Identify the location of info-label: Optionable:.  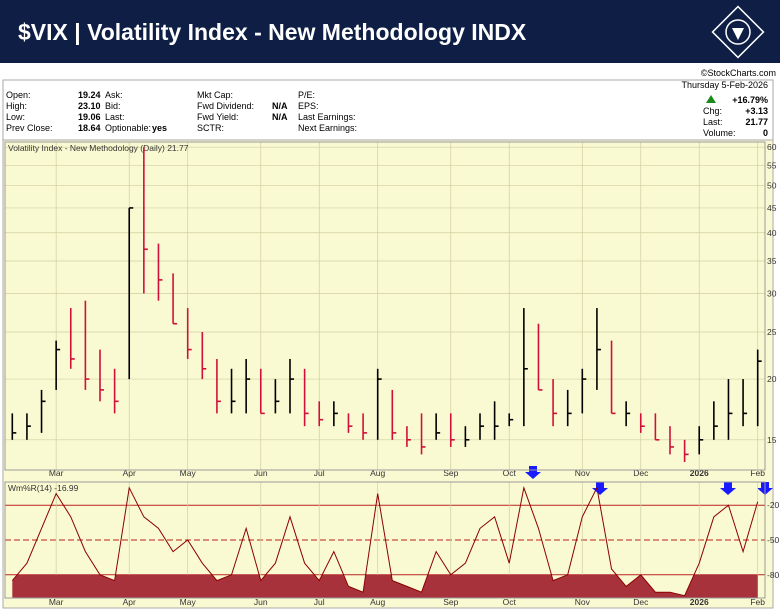
(128, 128).